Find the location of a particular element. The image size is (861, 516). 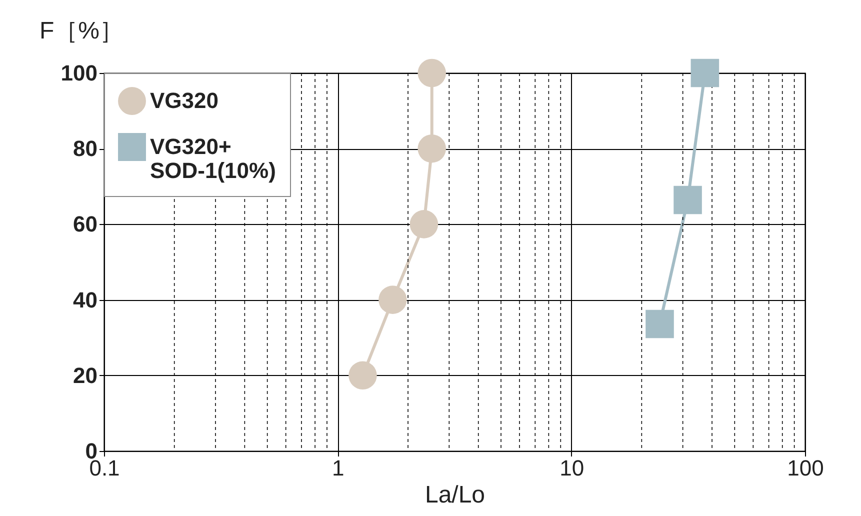

legend-label: VG320+SOD-1(10%) is located at coordinates (213, 158).